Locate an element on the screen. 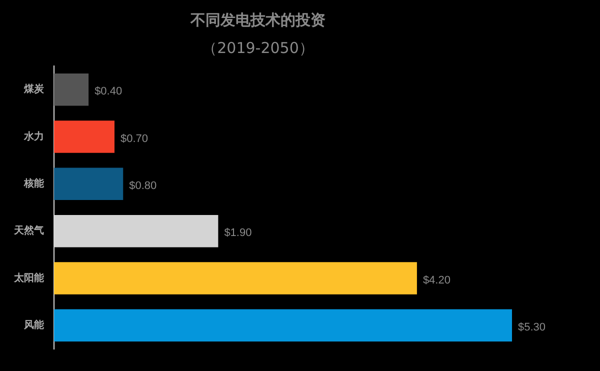 The image size is (600, 371). data-label: $0.80 is located at coordinates (143, 186).